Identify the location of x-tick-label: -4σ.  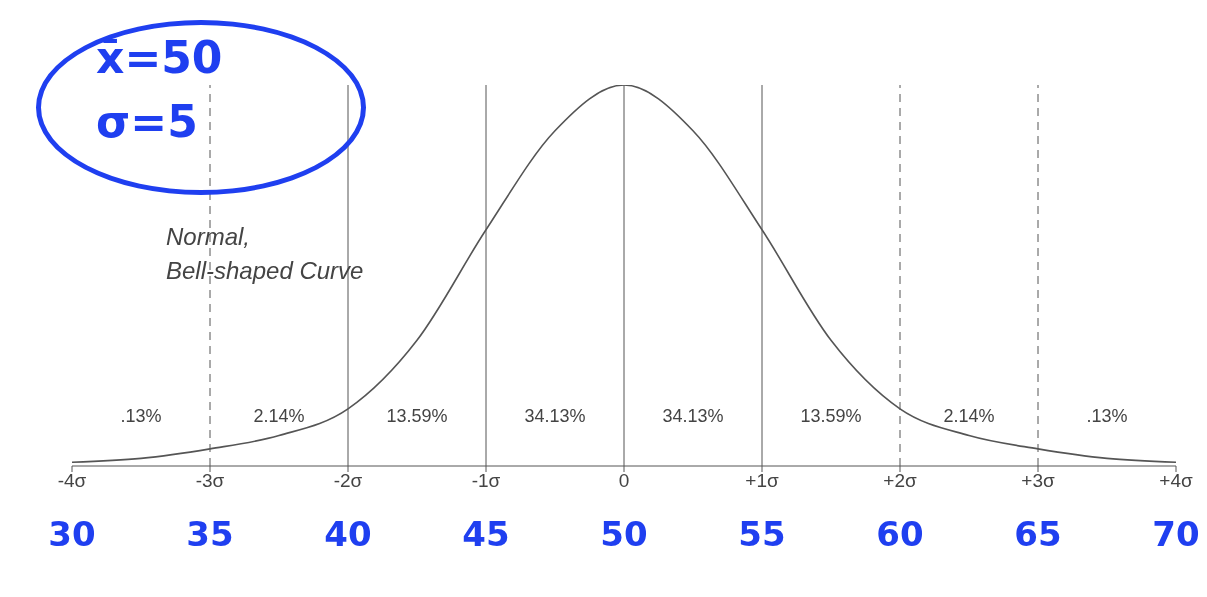
(72, 481).